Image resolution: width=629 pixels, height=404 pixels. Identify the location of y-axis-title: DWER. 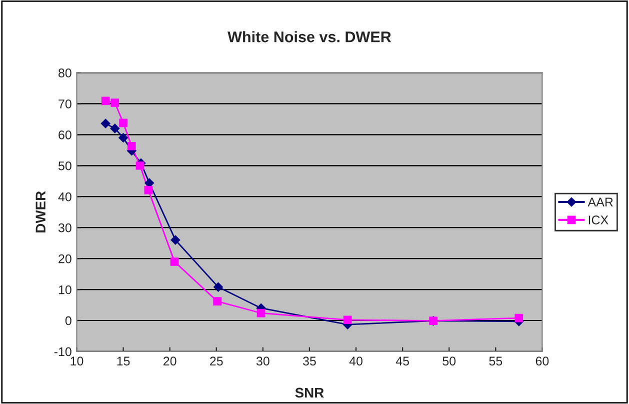
(41, 211).